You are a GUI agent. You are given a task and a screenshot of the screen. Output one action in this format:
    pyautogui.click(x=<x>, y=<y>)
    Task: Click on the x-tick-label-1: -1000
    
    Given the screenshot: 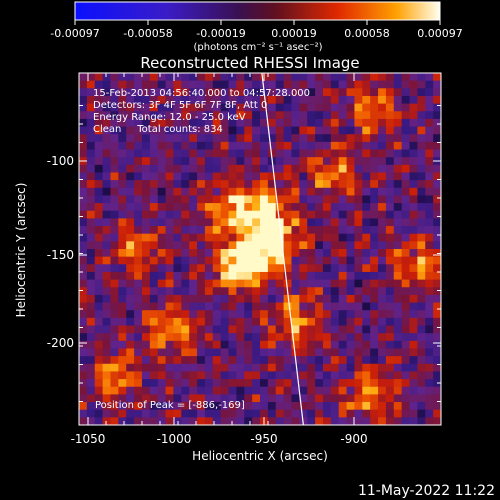 What is the action you would take?
    pyautogui.click(x=174, y=439)
    